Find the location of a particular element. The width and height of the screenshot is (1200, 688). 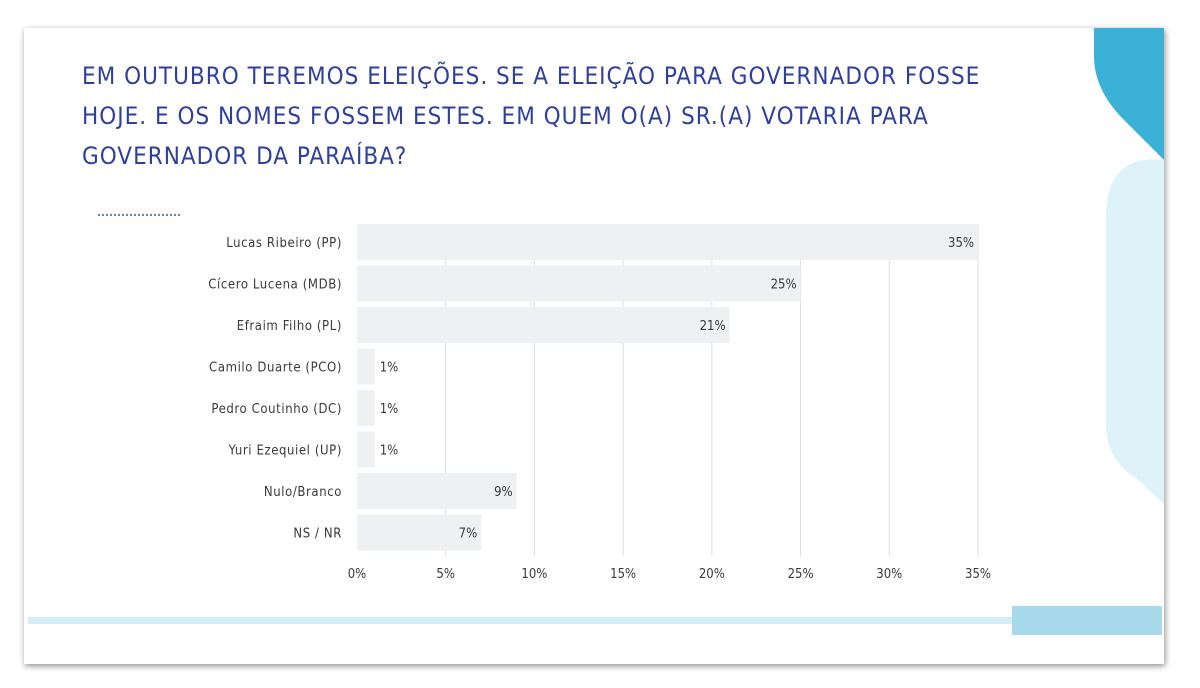

category-label: NS / NR is located at coordinates (317, 534).